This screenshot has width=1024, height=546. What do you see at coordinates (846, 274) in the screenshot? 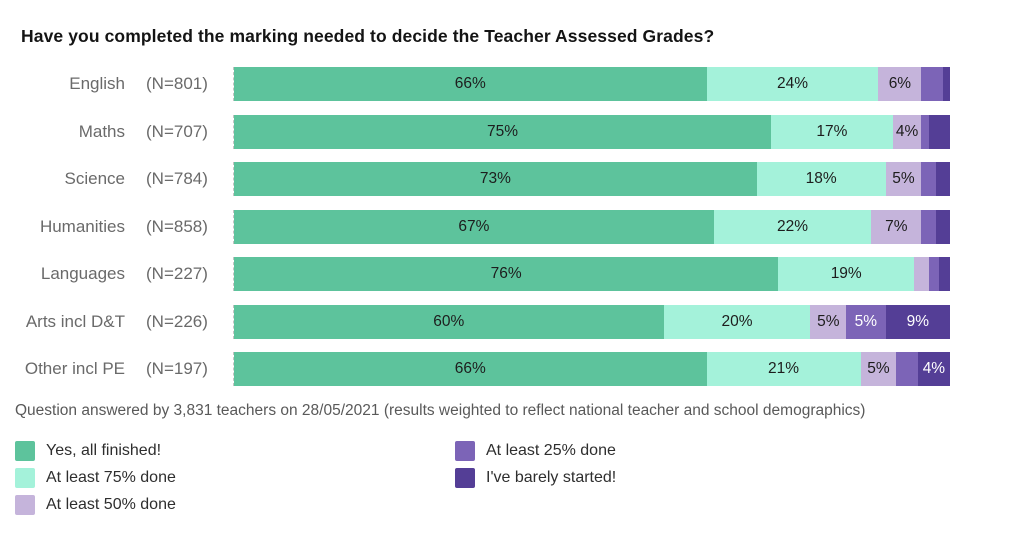
I see `bar-segment-at75: 19%` at bounding box center [846, 274].